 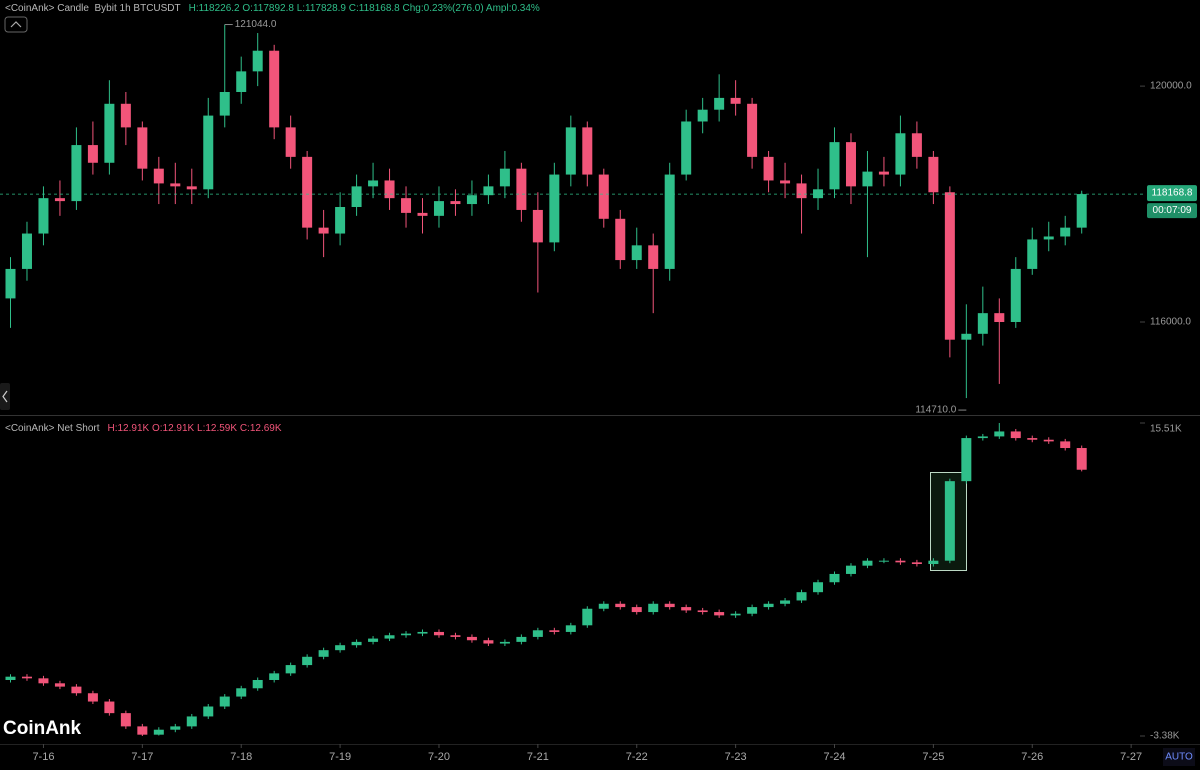 I want to click on auto-button: AUTO, so click(x=1179, y=757).